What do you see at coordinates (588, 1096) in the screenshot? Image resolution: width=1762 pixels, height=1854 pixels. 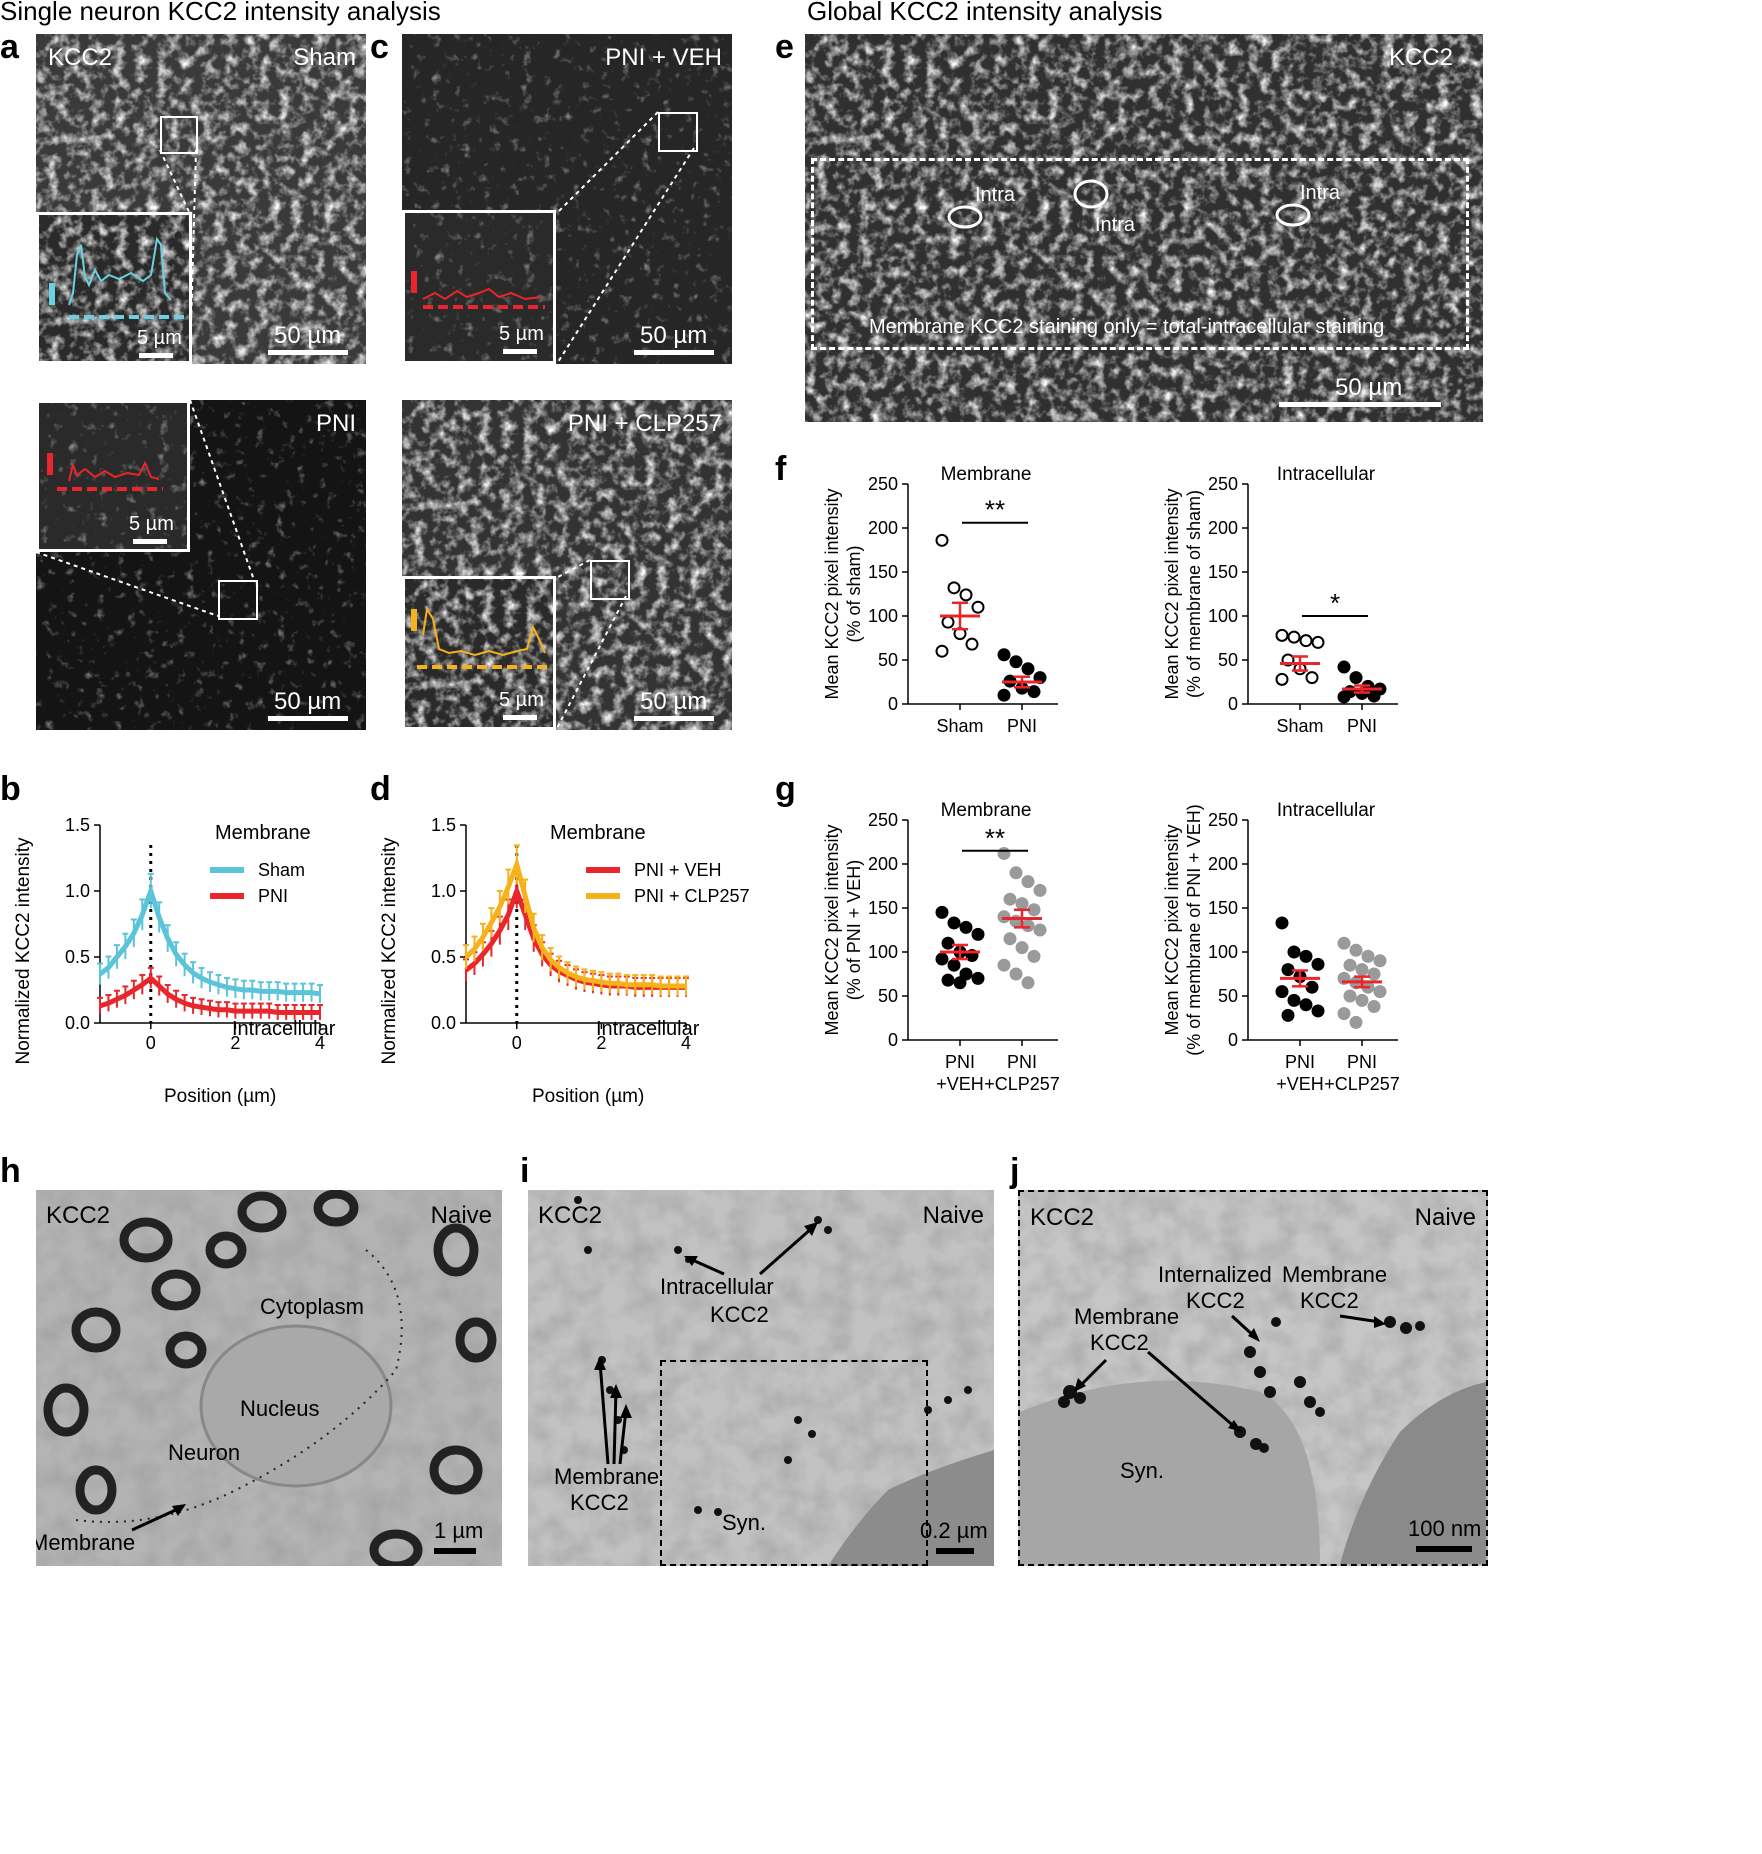 I see `chart-xlabel: Position (µm)` at bounding box center [588, 1096].